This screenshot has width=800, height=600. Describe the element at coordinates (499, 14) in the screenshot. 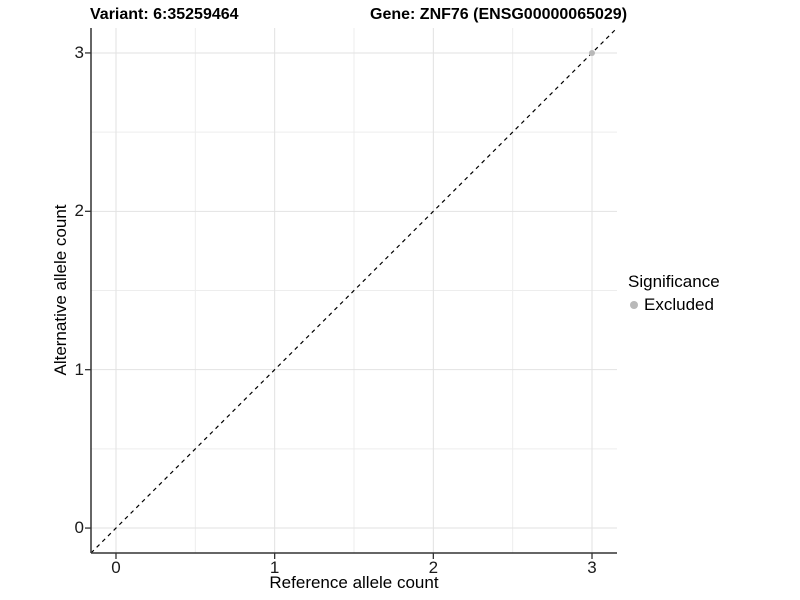

I see `plot-title-gene: Gene: ZNF76 (ENSG00000065029)` at that location.